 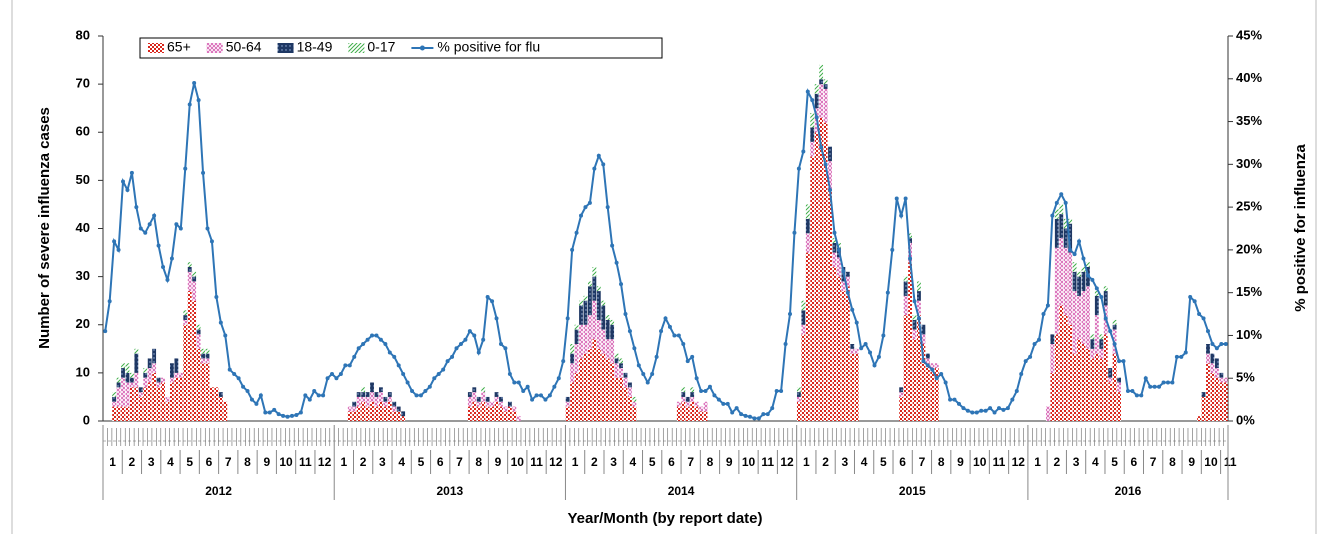 I want to click on legend-label: 65+, so click(x=179, y=47).